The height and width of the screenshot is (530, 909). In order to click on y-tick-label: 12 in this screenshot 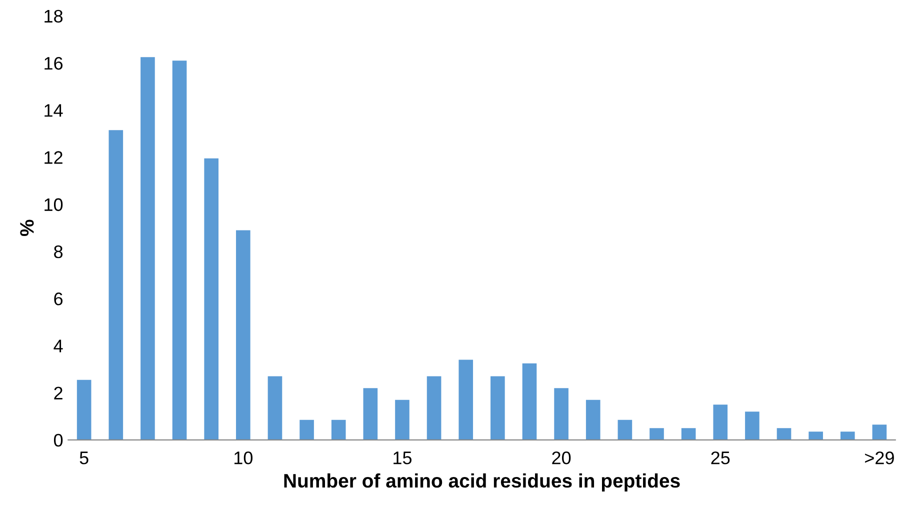, I will do `click(53, 157)`.